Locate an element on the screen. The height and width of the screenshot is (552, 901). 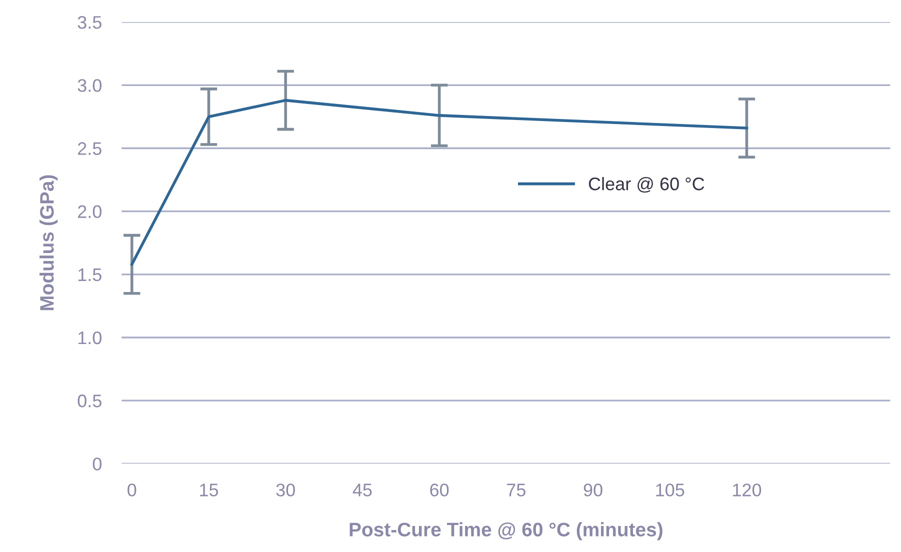
x-tick-label: 30 is located at coordinates (285, 490).